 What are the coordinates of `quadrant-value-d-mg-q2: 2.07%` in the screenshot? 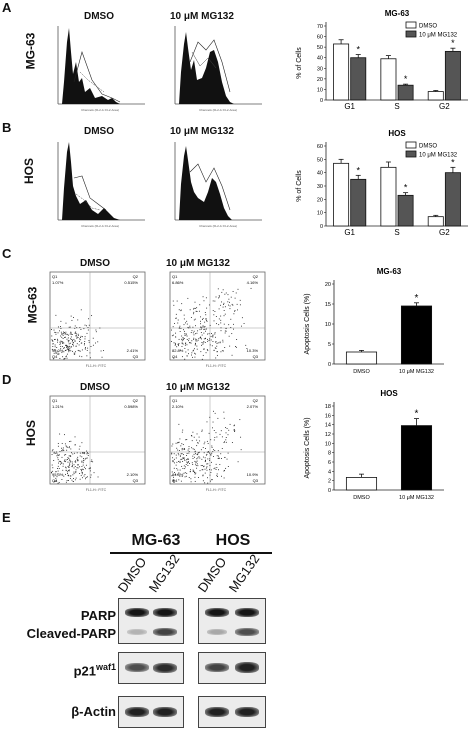 It's located at (253, 406).